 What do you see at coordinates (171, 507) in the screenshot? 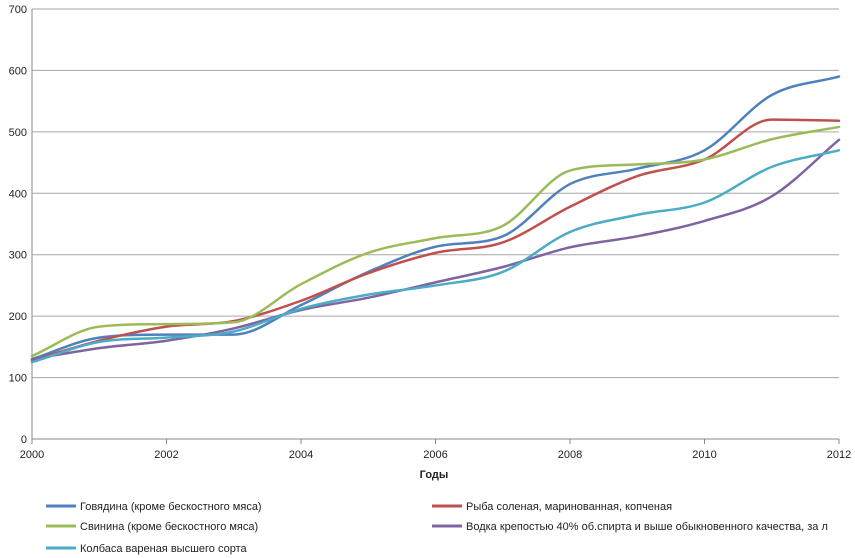
I see `legend-label-0: Говядина (кроме бескостного мяса)` at bounding box center [171, 507].